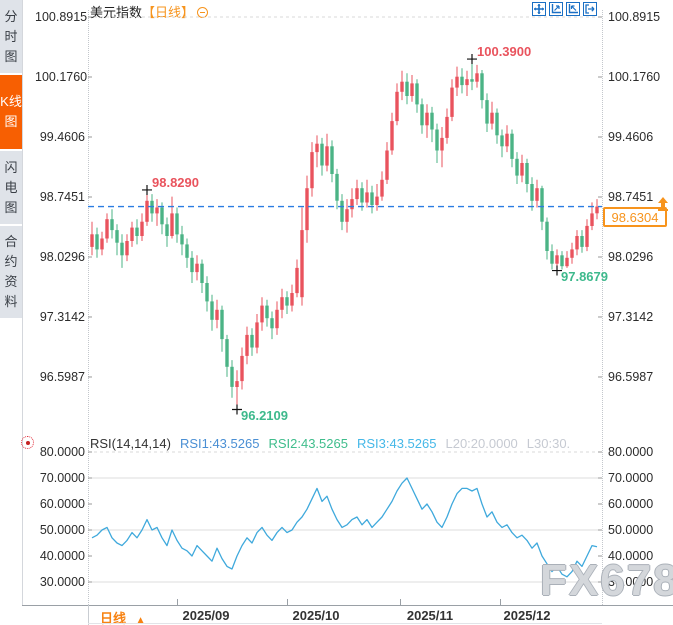 The height and width of the screenshot is (625, 673). I want to click on low-price-annotation: 97.8679, so click(584, 276).